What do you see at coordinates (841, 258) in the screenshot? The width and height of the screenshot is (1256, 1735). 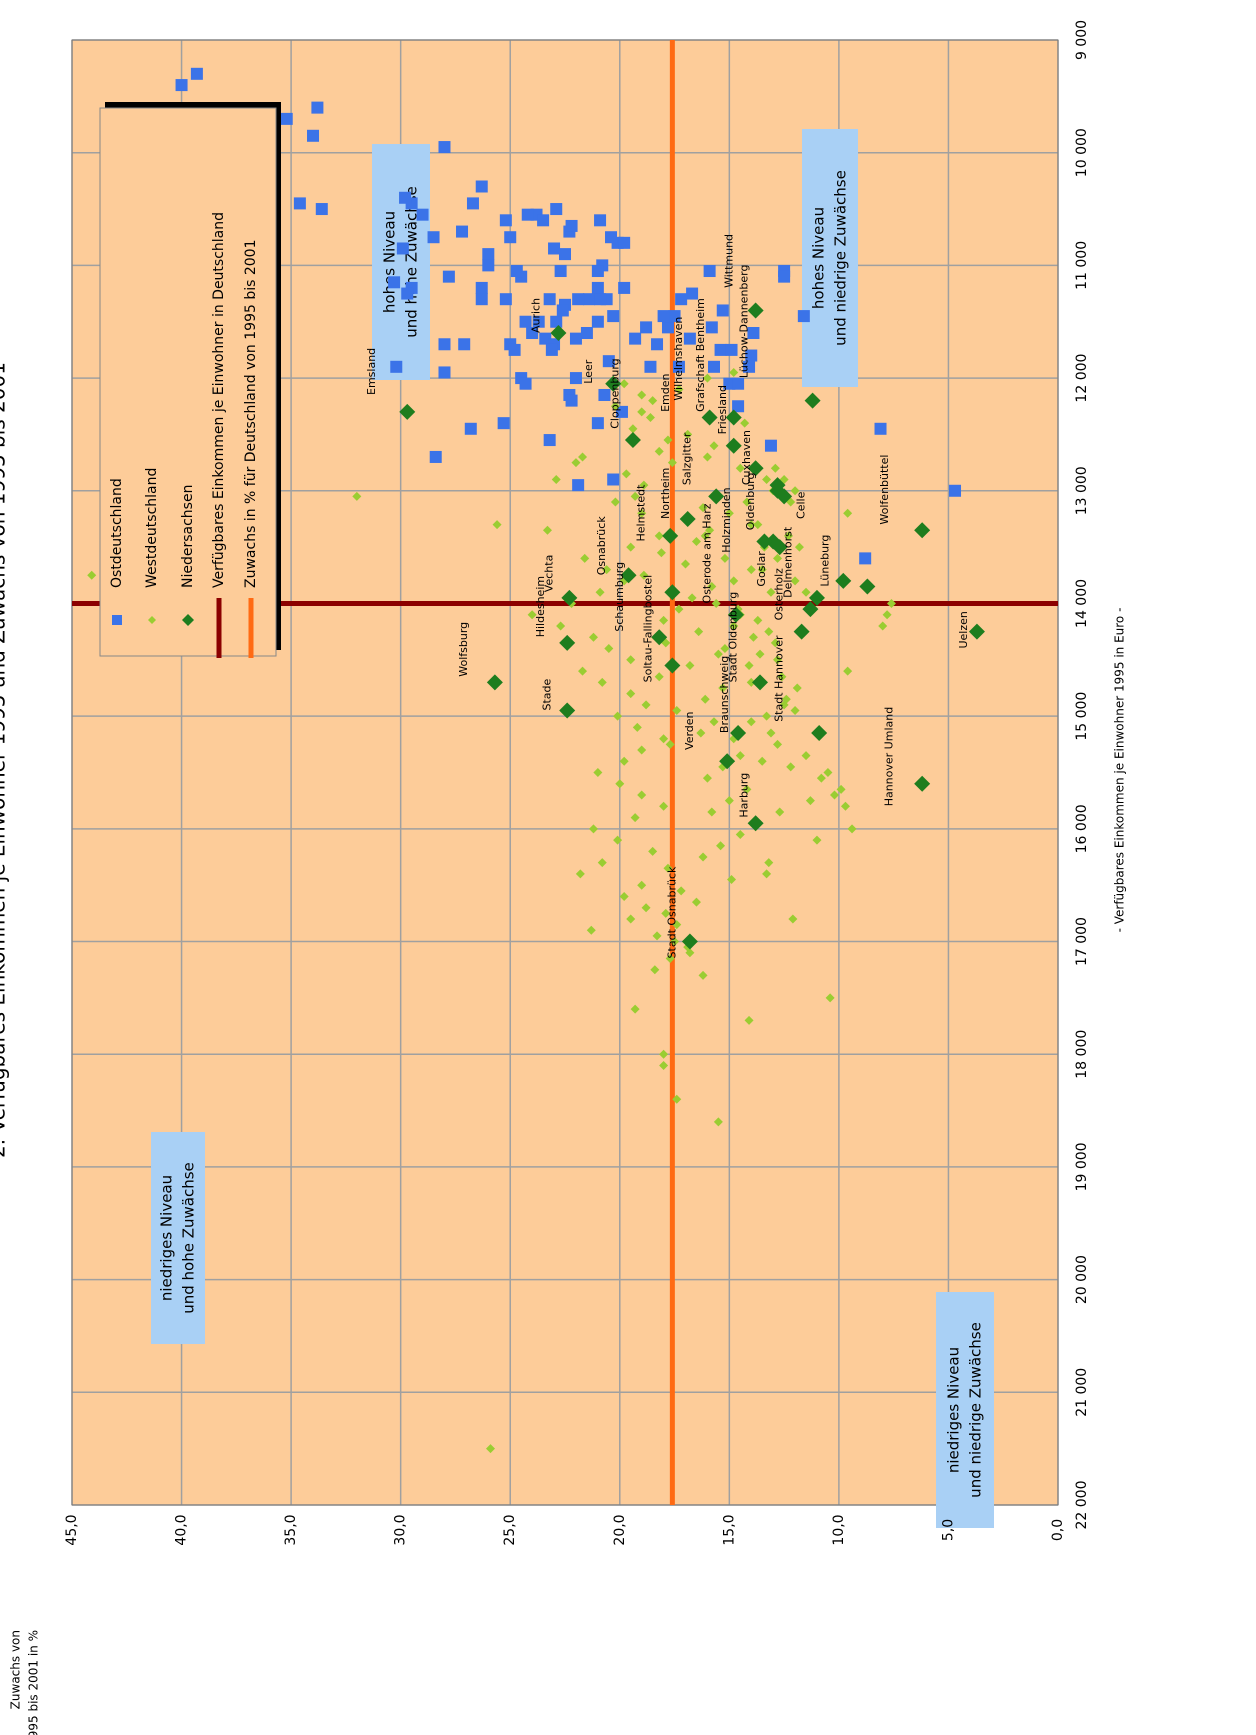 I see `quadrant-label-line: und niedrige Zuwächse` at bounding box center [841, 258].